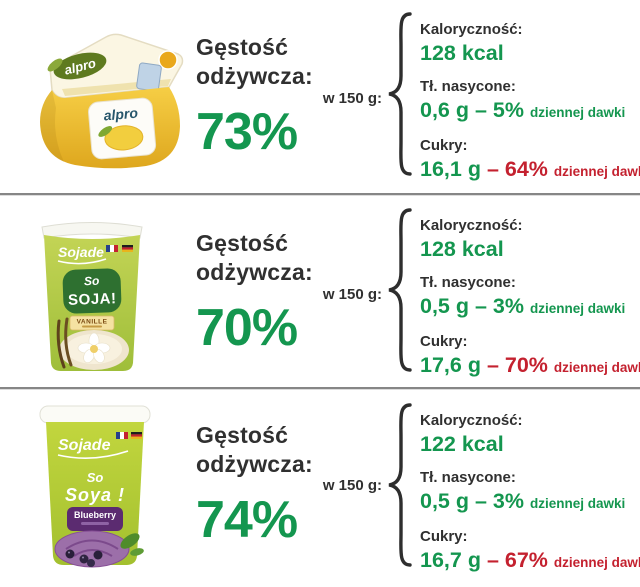  I want to click on sugars-amount: 17,6 g, so click(450, 365).